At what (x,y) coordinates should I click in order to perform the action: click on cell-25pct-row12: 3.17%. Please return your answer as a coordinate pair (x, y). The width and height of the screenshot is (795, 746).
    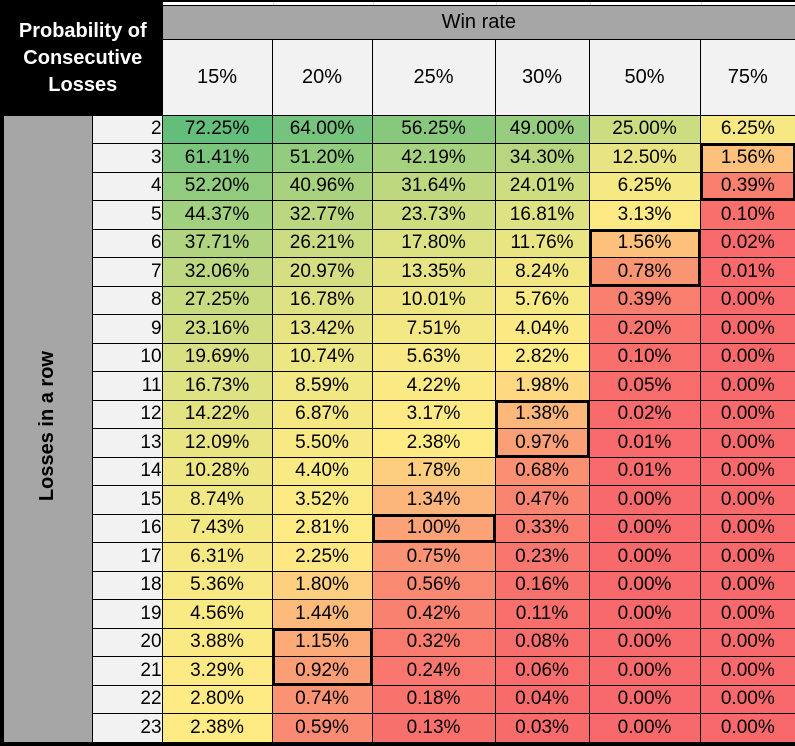
    Looking at the image, I should click on (433, 414).